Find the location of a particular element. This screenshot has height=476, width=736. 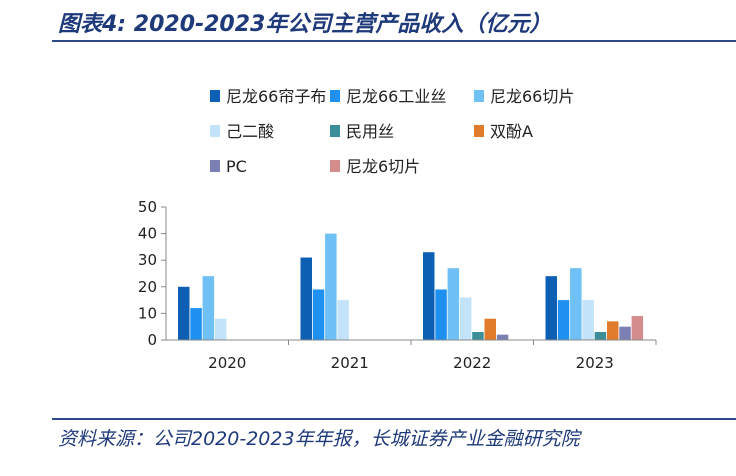

x-tick-label-1: 2021 is located at coordinates (350, 363).